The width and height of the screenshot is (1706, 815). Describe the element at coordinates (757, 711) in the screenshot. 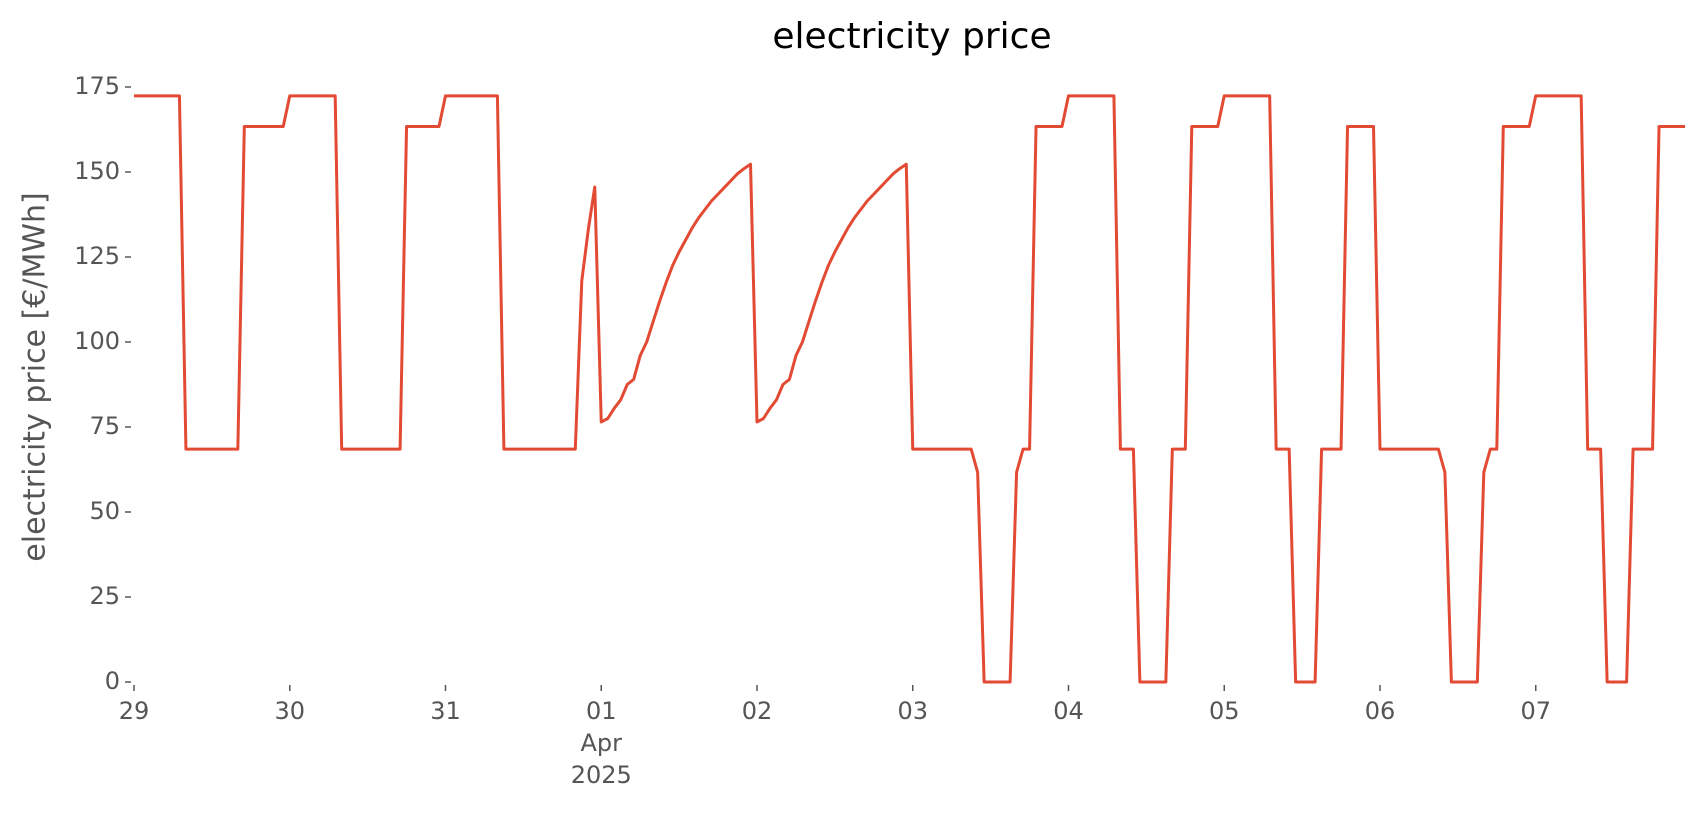

I see `x-tick-label: 02` at that location.